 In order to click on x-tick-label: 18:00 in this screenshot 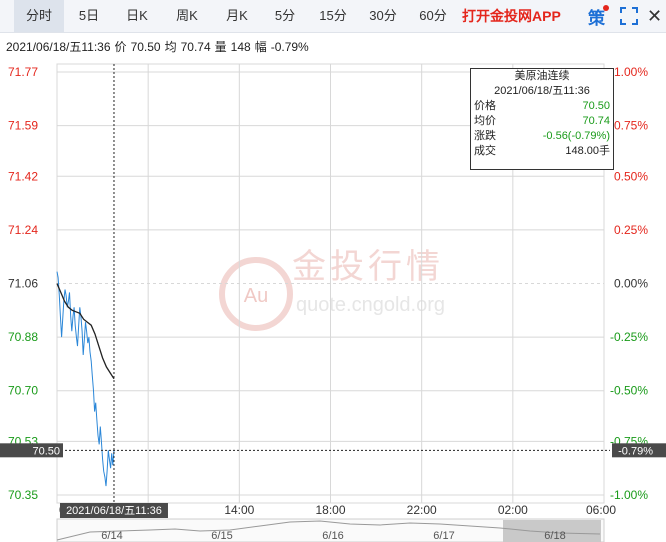, I will do `click(330, 510)`.